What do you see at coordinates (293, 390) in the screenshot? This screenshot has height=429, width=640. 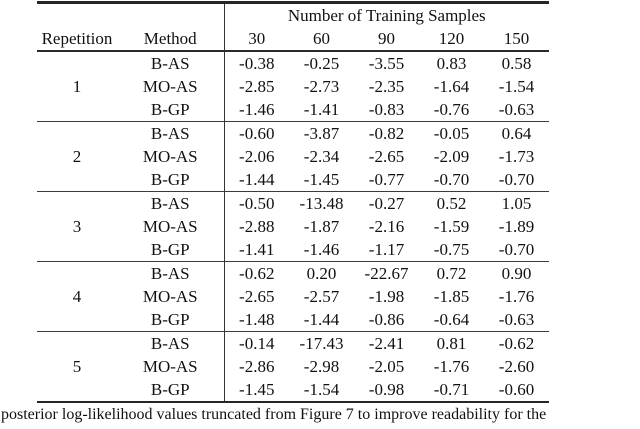 I see `table-row: B-GP -1.45 -1.54 -0.98 -0.71 -0.60` at bounding box center [293, 390].